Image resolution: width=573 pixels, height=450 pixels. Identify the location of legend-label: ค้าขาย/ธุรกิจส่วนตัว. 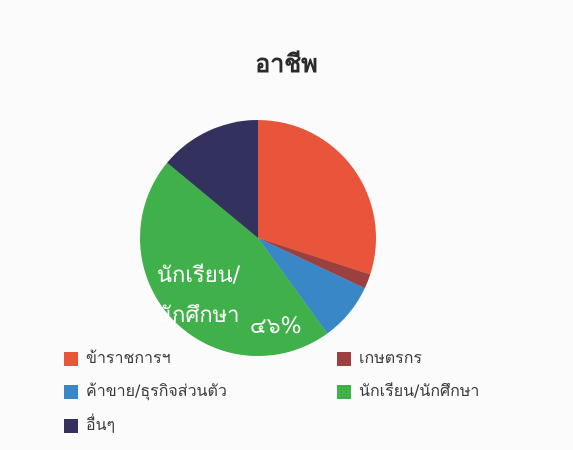
(156, 390).